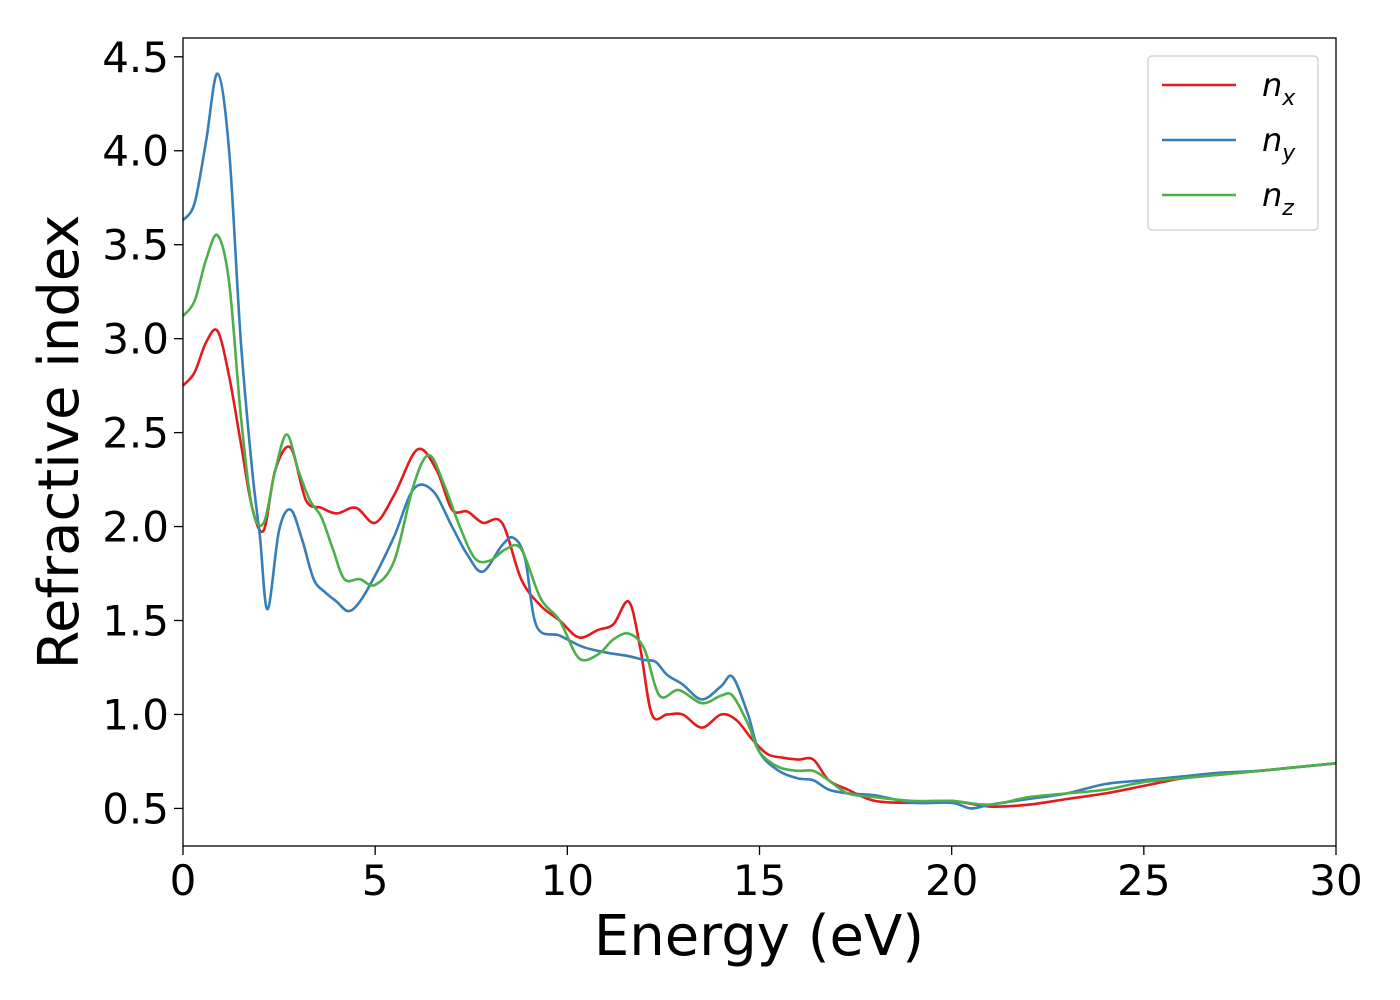  What do you see at coordinates (135, 57) in the screenshot?
I see `y-tick-label: 4.5` at bounding box center [135, 57].